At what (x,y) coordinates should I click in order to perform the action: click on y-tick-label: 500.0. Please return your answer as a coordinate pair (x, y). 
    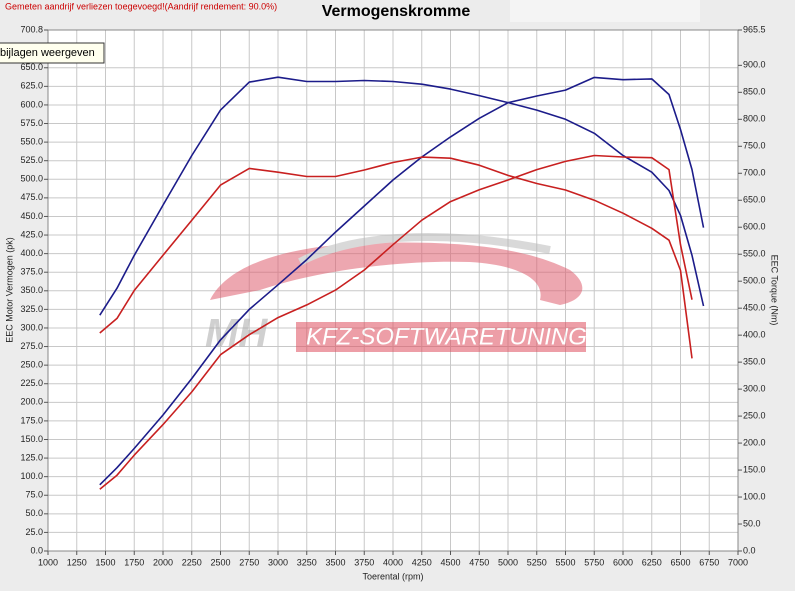
    Looking at the image, I should click on (31, 179).